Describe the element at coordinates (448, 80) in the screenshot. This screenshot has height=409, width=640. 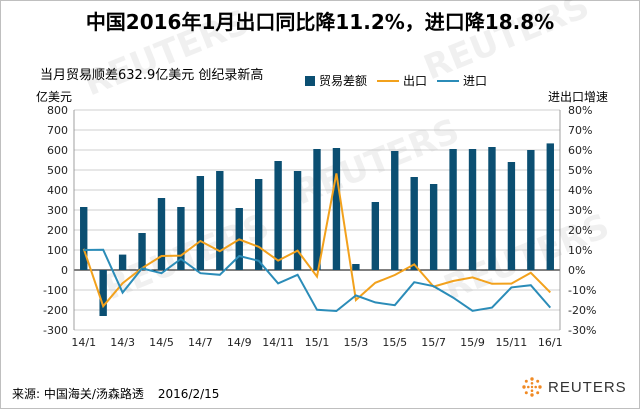
I see `legend-swatch-import` at that location.